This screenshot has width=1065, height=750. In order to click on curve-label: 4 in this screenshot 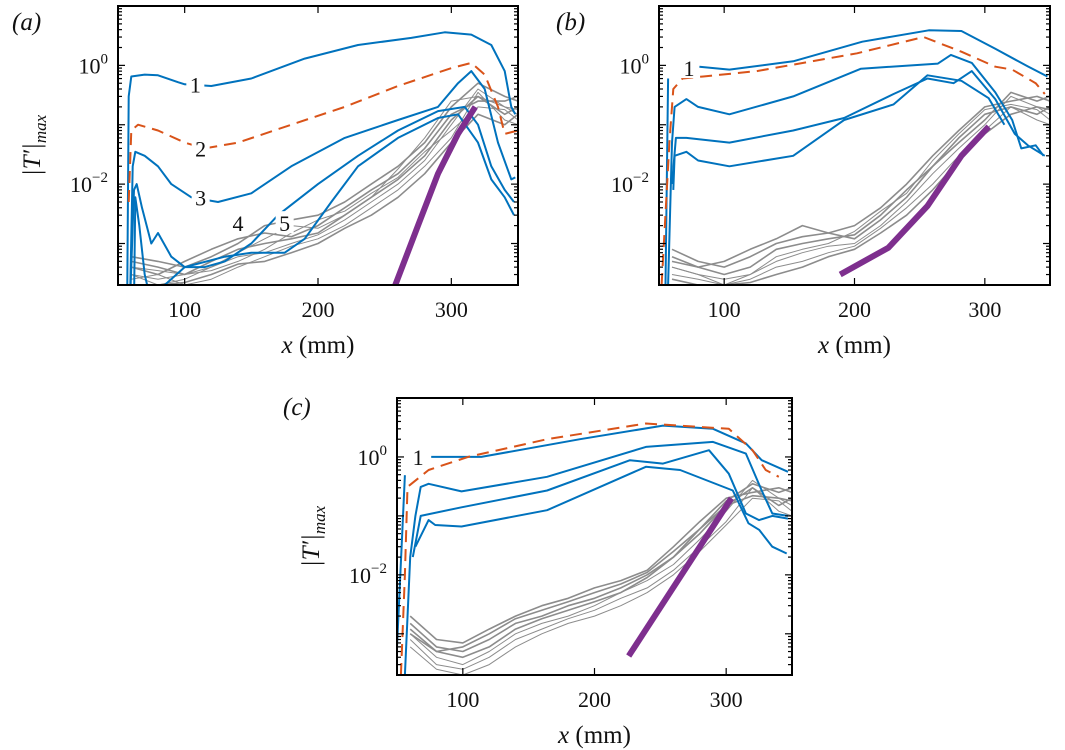, I will do `click(238, 223)`.